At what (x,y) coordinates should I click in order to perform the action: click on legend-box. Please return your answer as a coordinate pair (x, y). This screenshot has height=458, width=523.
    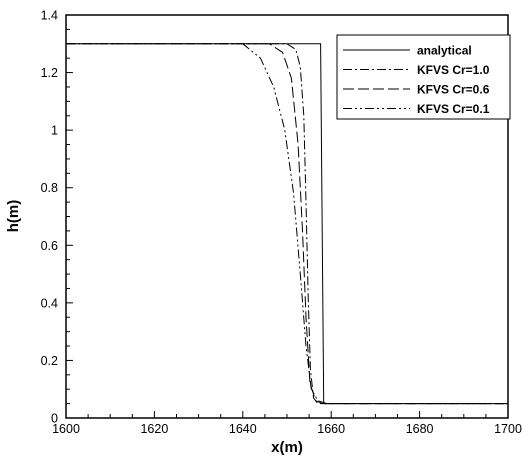
    Looking at the image, I should click on (423, 77).